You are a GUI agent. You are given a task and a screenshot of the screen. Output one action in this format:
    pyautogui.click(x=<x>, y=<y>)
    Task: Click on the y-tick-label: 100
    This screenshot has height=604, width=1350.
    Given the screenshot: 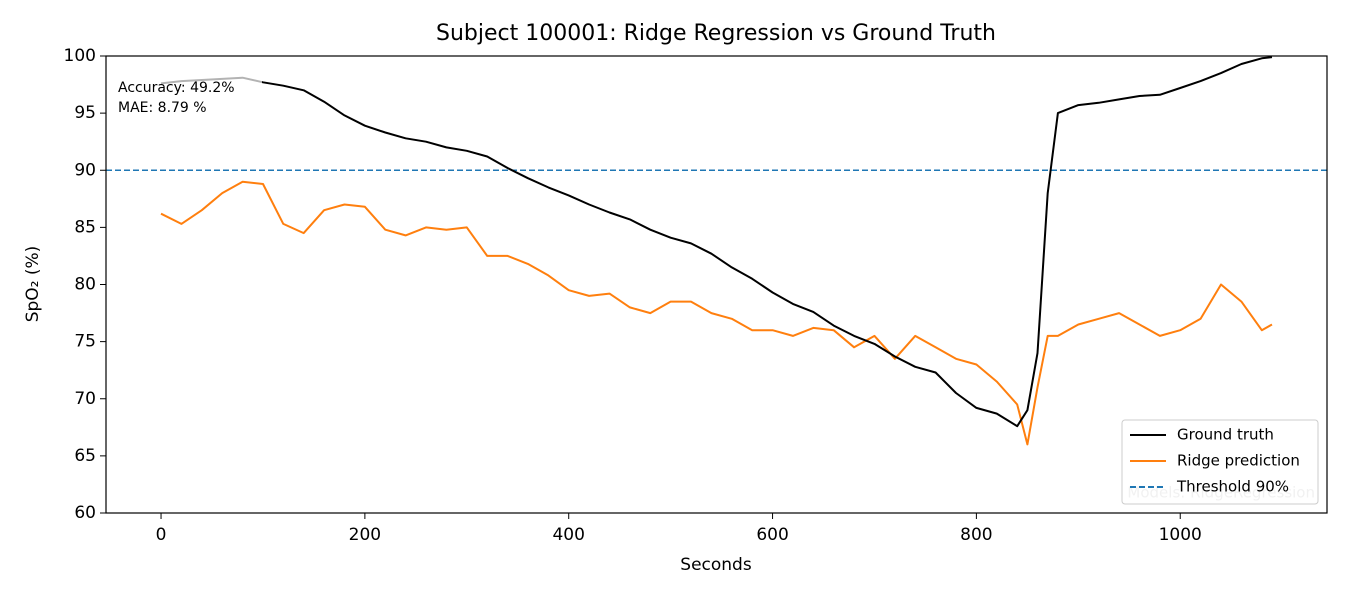 What is the action you would take?
    pyautogui.click(x=80, y=56)
    